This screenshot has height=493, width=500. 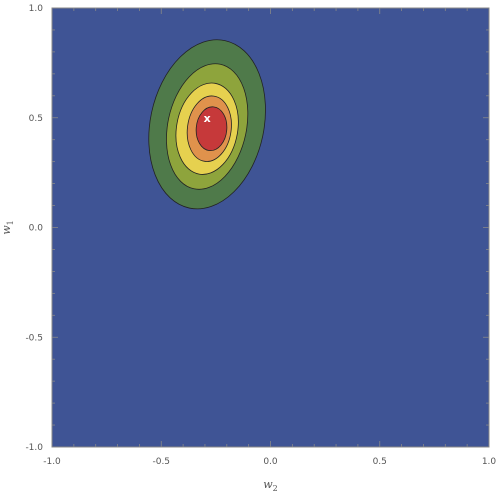 What do you see at coordinates (489, 462) in the screenshot?
I see `x-tick-label: 1.0` at bounding box center [489, 462].